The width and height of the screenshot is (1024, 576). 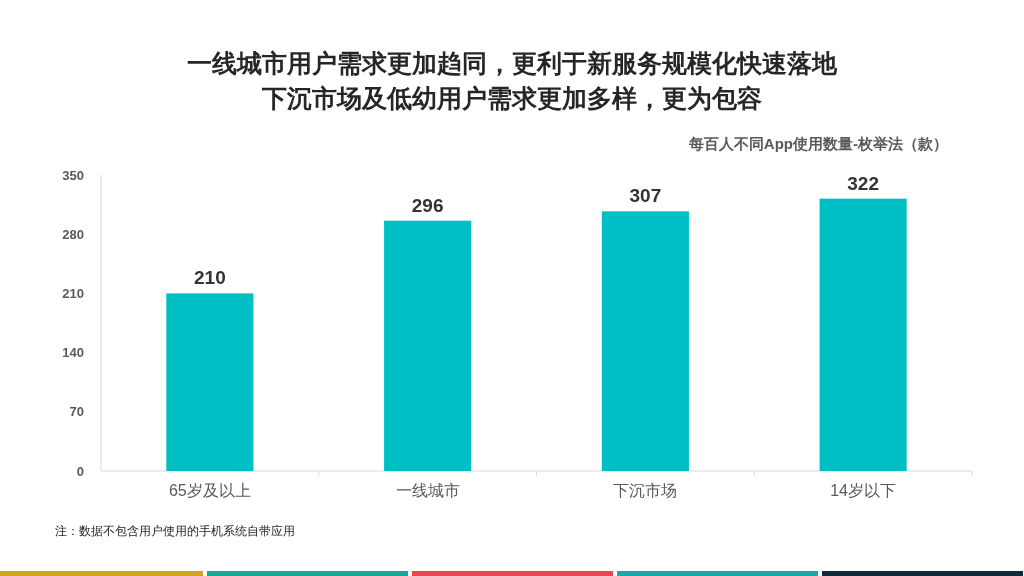 I want to click on y-tick-label: 140, so click(x=73, y=353).